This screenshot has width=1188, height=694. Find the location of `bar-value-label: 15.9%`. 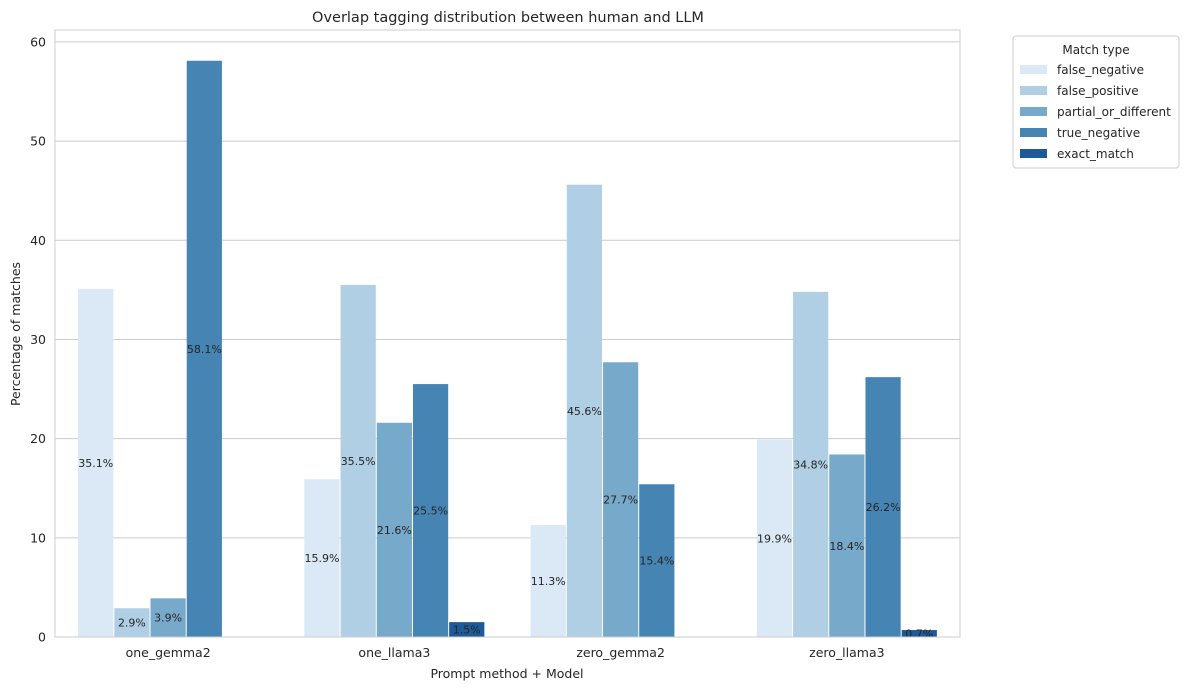

bar-value-label: 15.9% is located at coordinates (321, 558).